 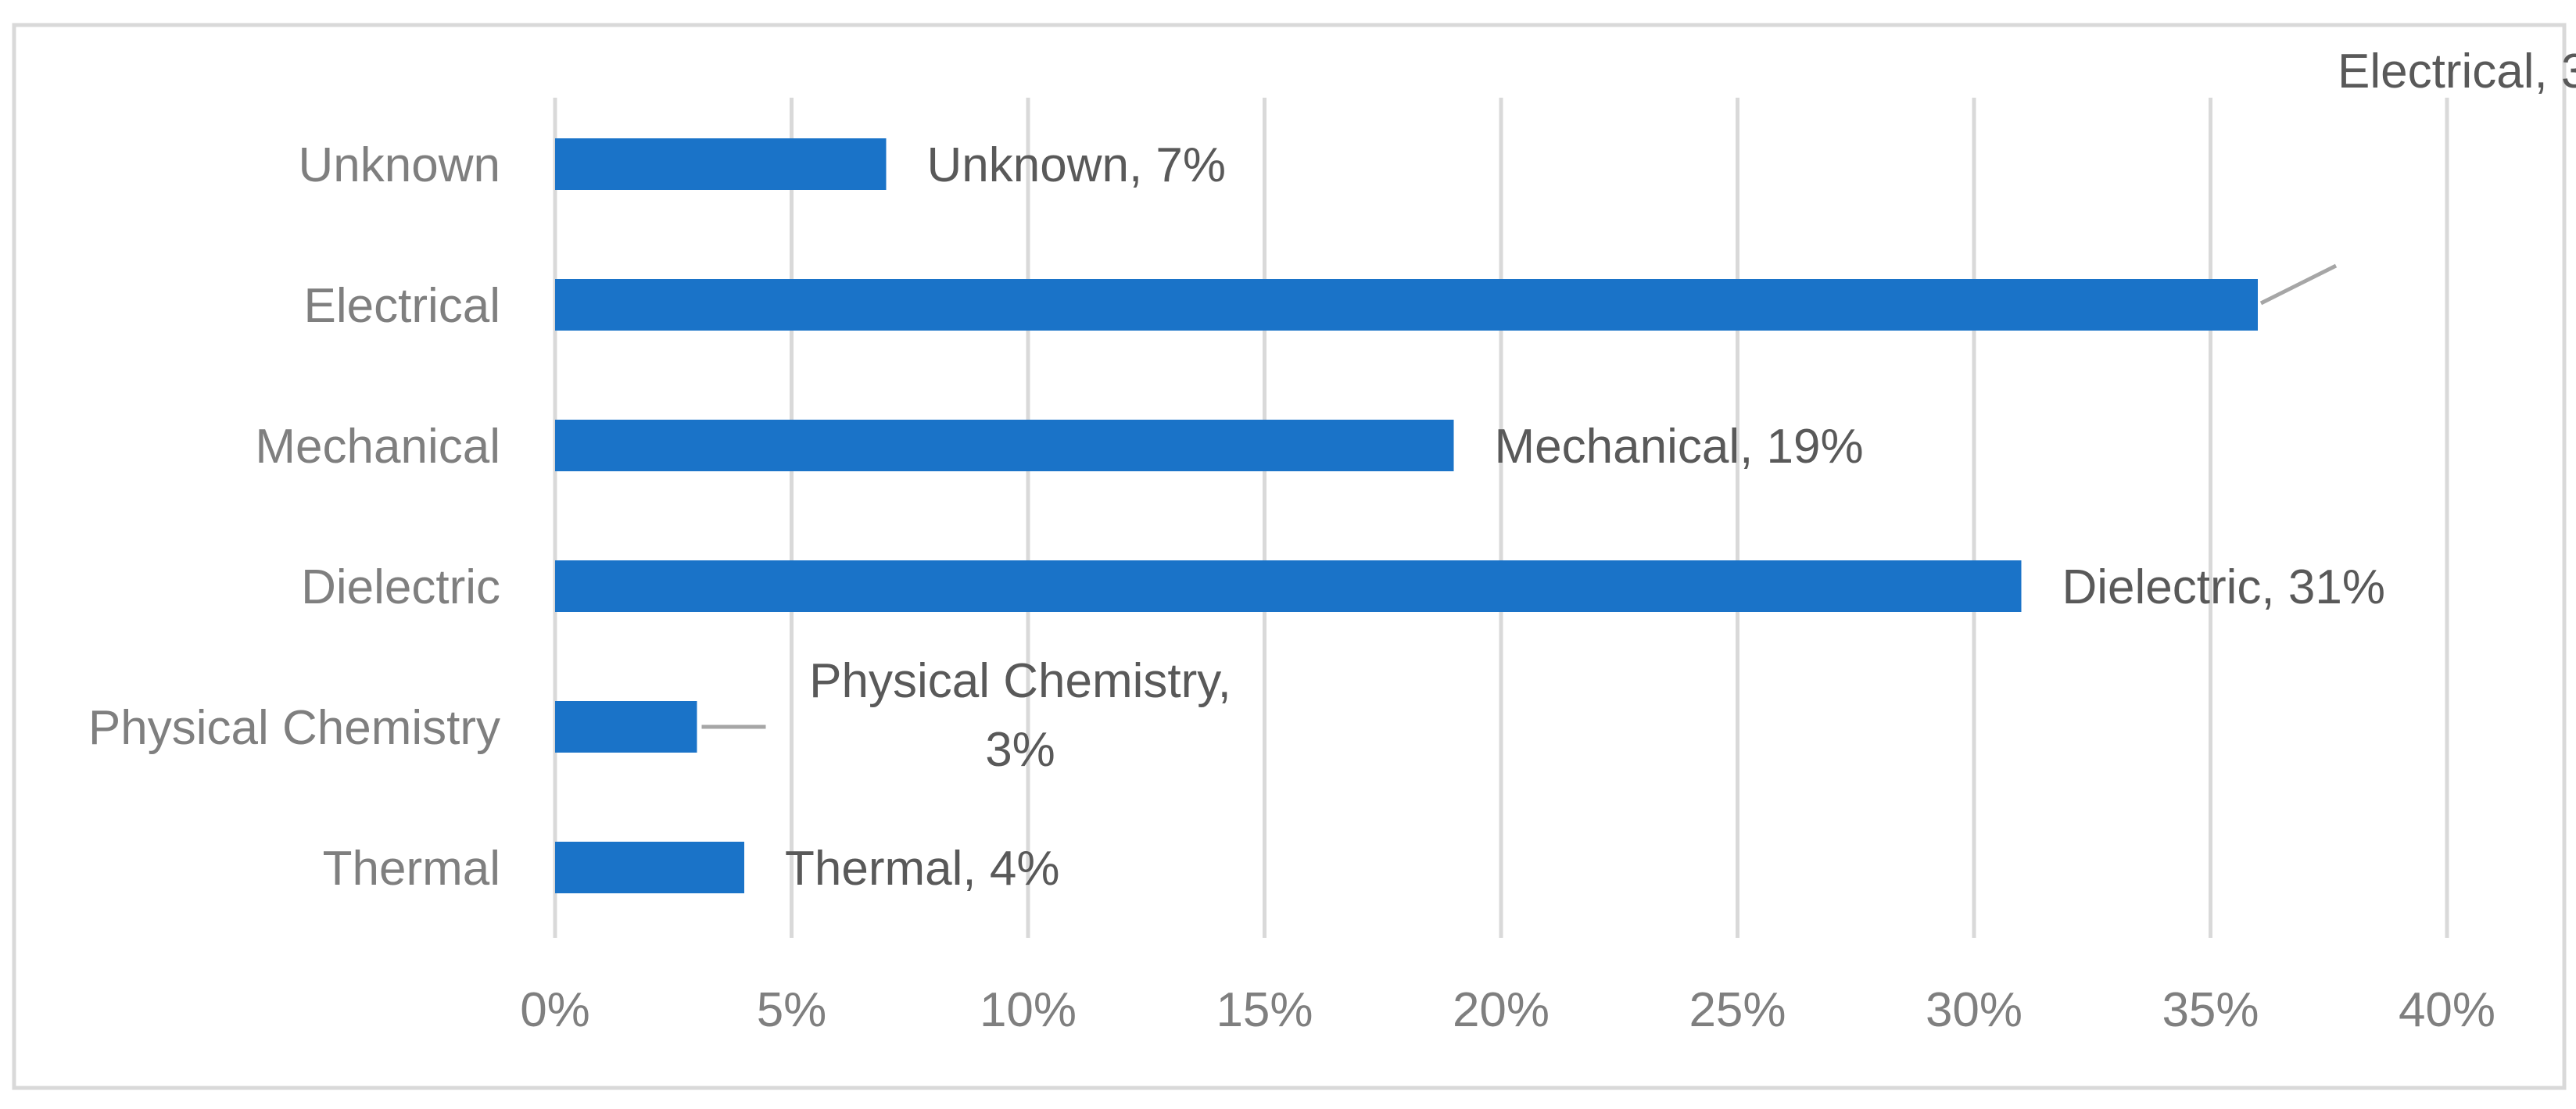 What do you see at coordinates (792, 1010) in the screenshot?
I see `x-tick-label: 5%` at bounding box center [792, 1010].